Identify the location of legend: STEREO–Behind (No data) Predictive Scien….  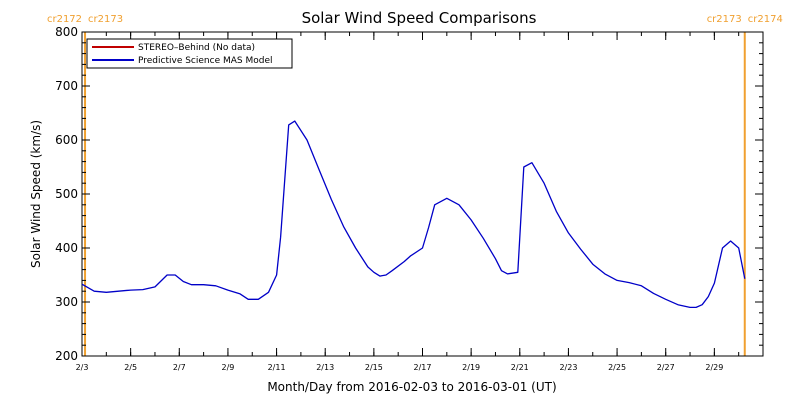
(189, 53).